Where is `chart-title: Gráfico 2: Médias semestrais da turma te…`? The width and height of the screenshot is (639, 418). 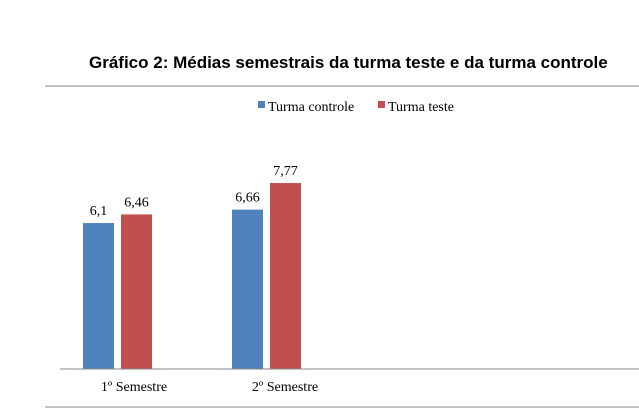
chart-title: Gráfico 2: Médias semestrais da turma te… is located at coordinates (348, 62).